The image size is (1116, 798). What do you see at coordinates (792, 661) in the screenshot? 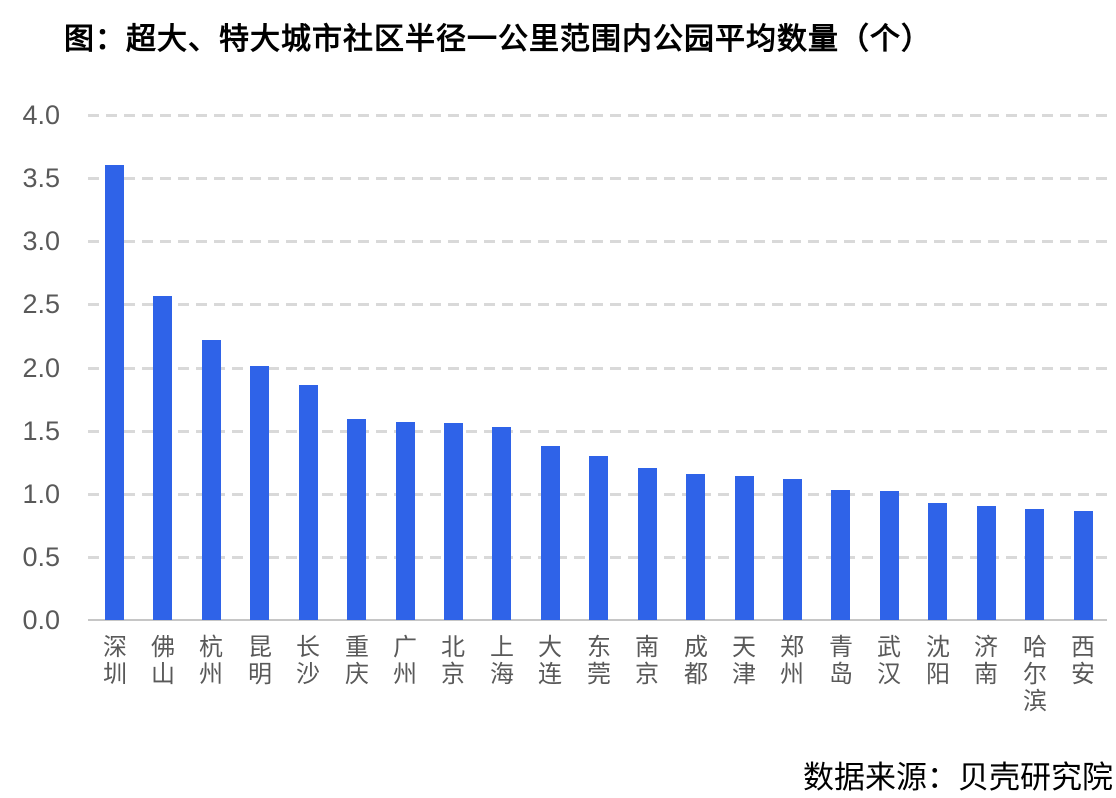
I see `x-tick-label-郑州: 郑 州` at bounding box center [792, 661].